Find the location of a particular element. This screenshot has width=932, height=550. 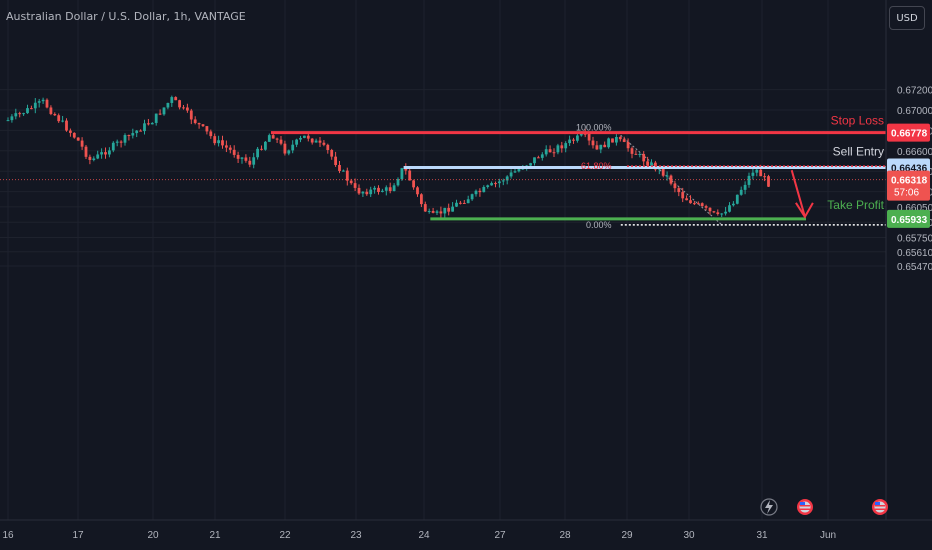

time-tick-label: 31 is located at coordinates (762, 535).